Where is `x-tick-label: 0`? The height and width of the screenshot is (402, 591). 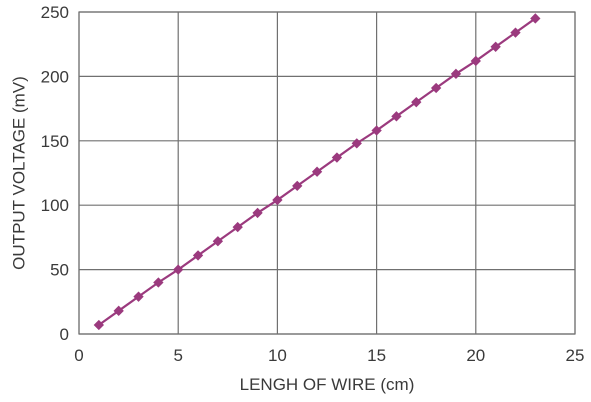
x-tick-label: 0 is located at coordinates (78, 355).